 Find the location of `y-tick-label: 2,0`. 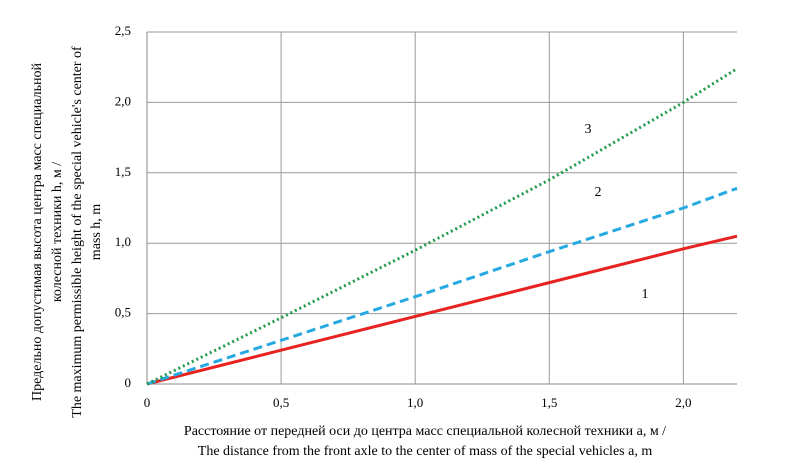

y-tick-label: 2,0 is located at coordinates (123, 100).